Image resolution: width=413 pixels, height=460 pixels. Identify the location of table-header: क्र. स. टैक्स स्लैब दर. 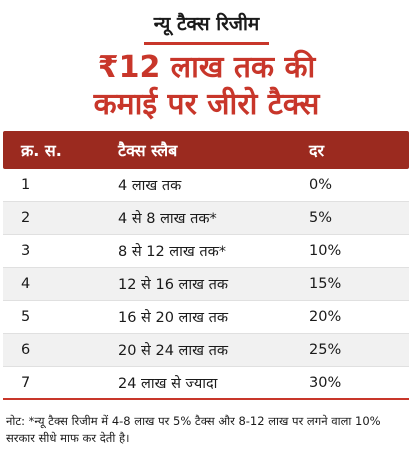
(206, 150).